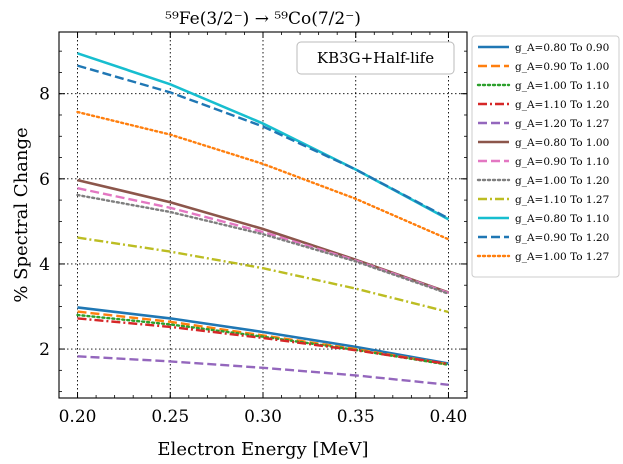 The height and width of the screenshot is (464, 623). Describe the element at coordinates (356, 417) in the screenshot. I see `x-tick-label: 0.35` at that location.